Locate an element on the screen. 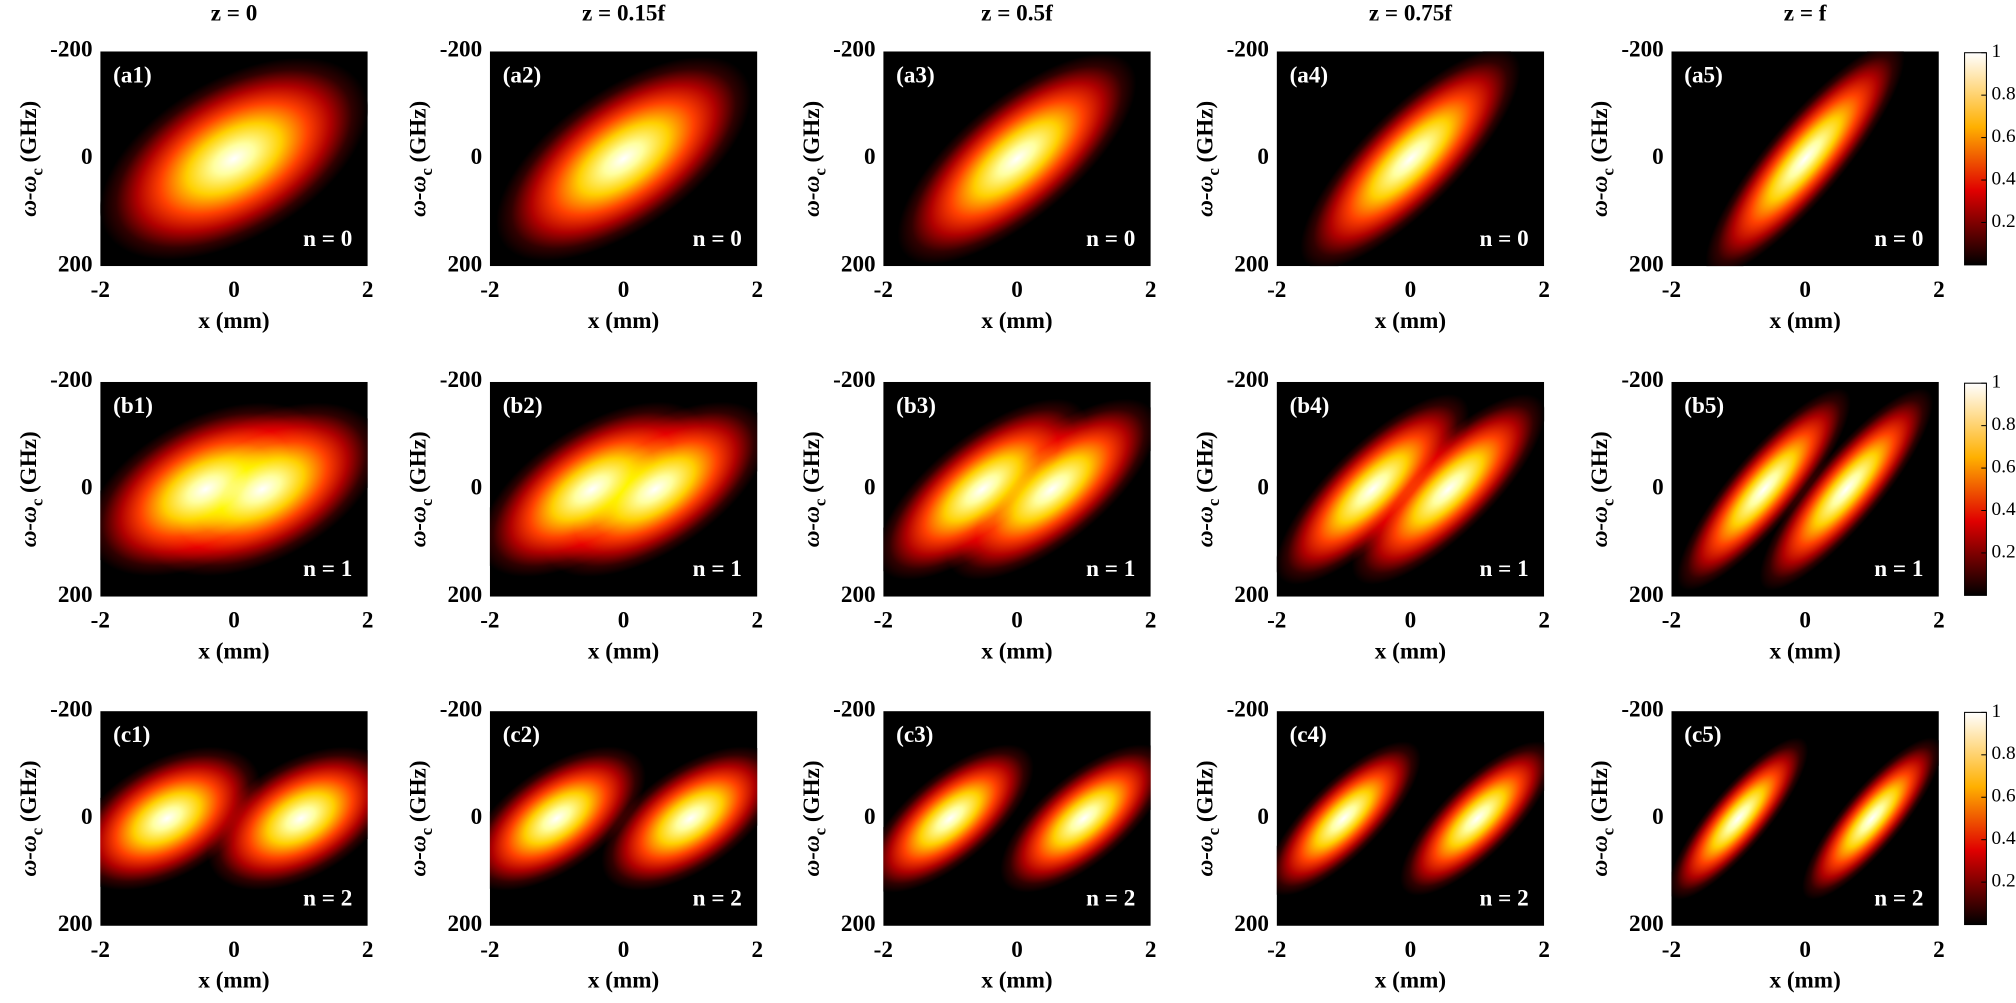 The height and width of the screenshot is (1003, 2016). panel-label: (b1) is located at coordinates (133, 406).